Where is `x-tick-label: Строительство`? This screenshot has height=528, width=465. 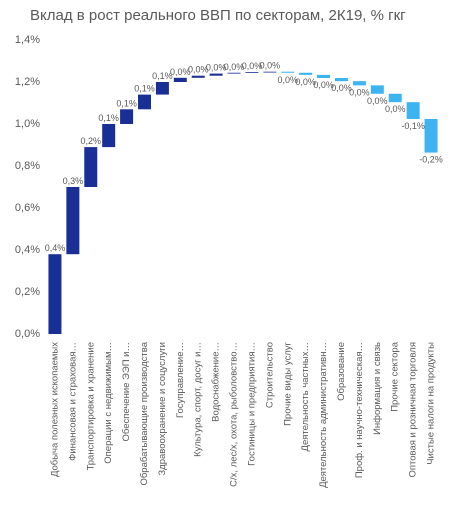 x-tick-label: Строительство is located at coordinates (269, 375).